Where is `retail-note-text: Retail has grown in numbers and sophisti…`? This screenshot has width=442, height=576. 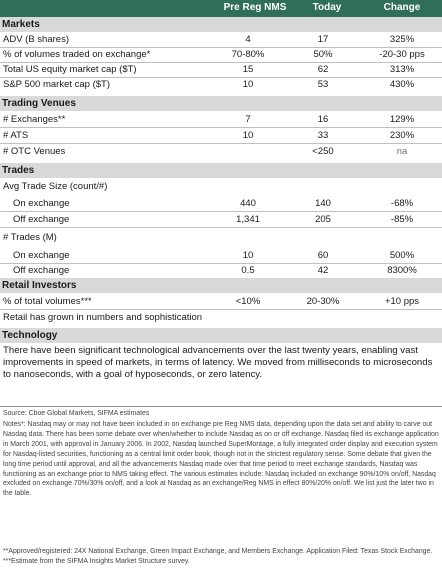 retail-note-text: Retail has grown in numbers and sophisti… is located at coordinates (103, 317).